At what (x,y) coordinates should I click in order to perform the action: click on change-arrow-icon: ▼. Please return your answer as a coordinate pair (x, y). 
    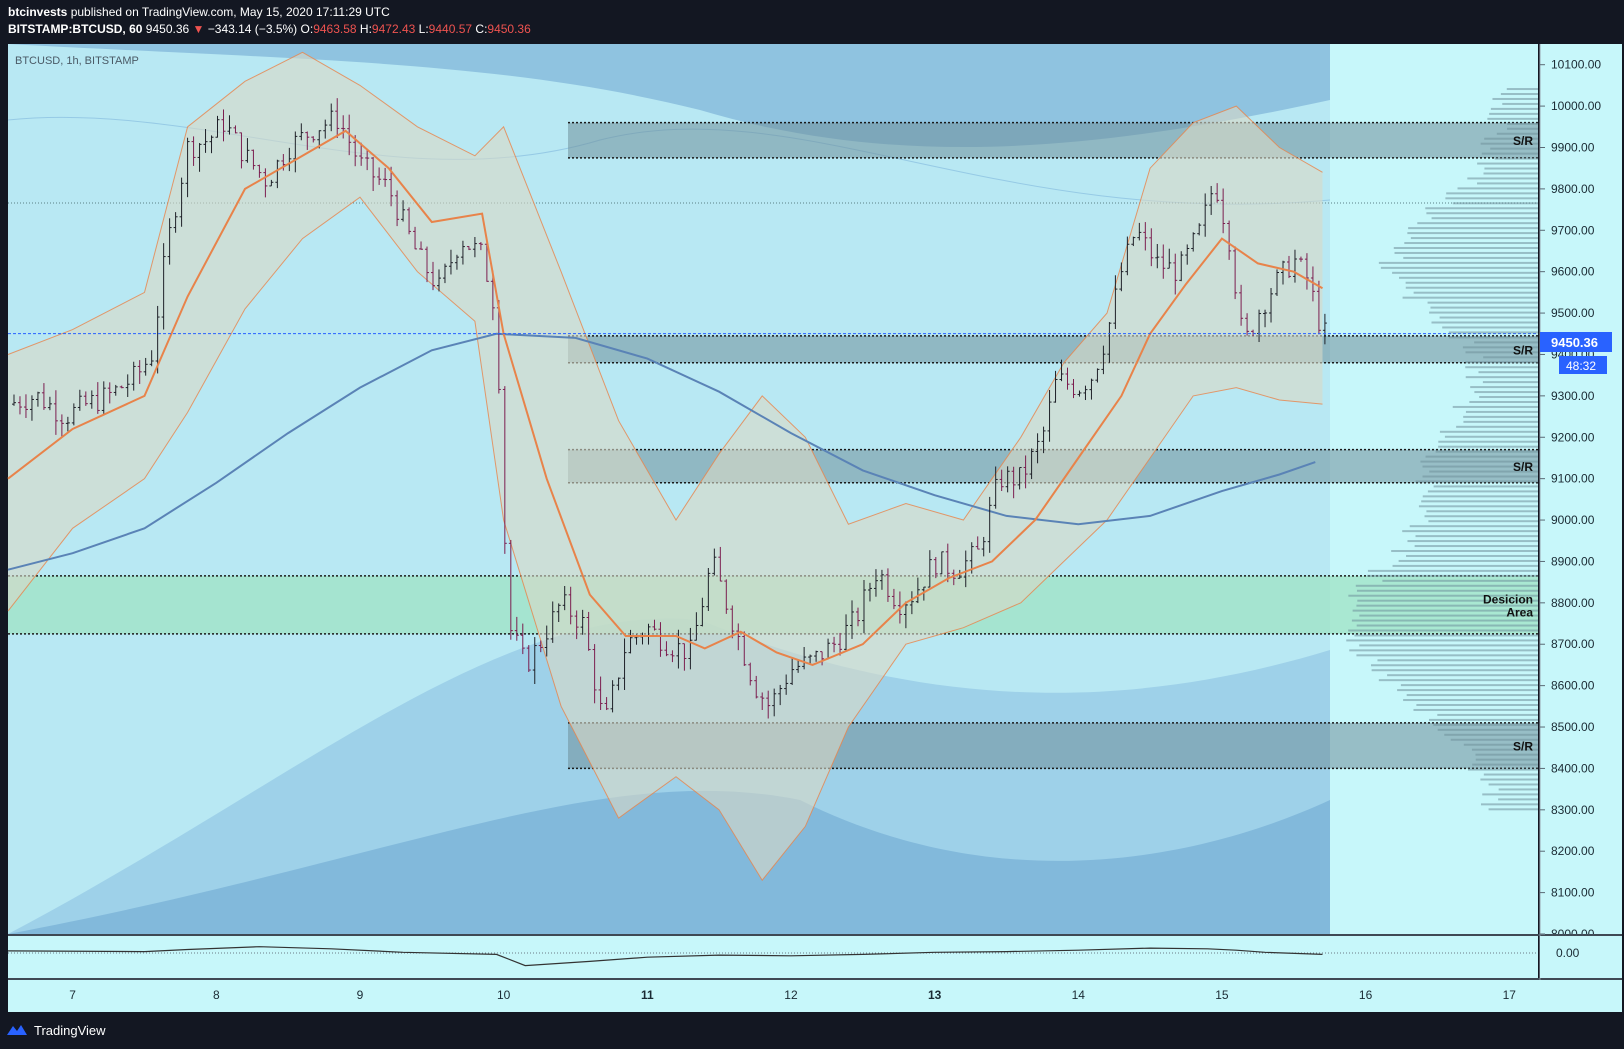
    Looking at the image, I should click on (198, 29).